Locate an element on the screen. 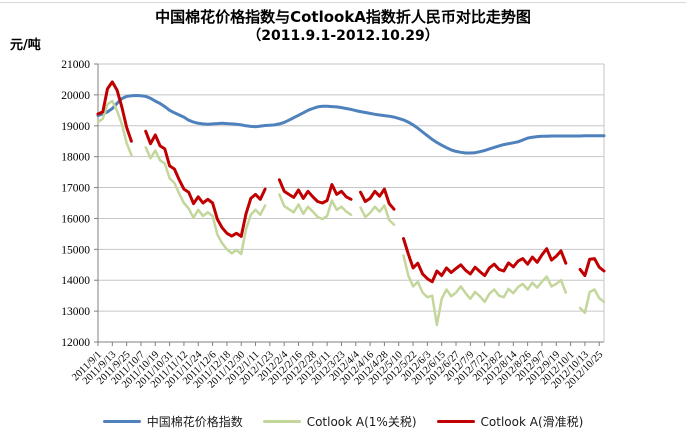 The height and width of the screenshot is (445, 686). legend-line-sample-blue is located at coordinates (121, 421).